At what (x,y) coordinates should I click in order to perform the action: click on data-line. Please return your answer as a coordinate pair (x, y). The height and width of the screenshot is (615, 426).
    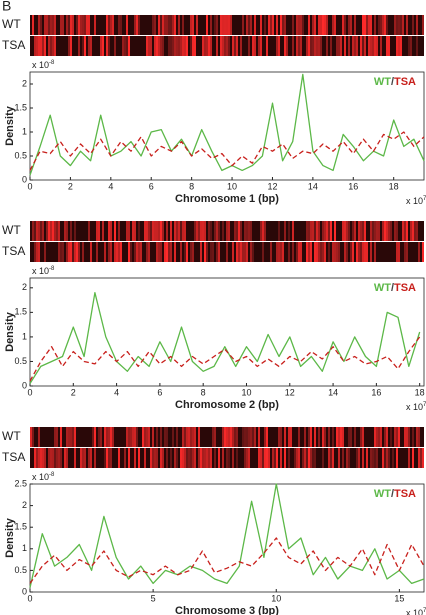
    Looking at the image, I should click on (225, 359).